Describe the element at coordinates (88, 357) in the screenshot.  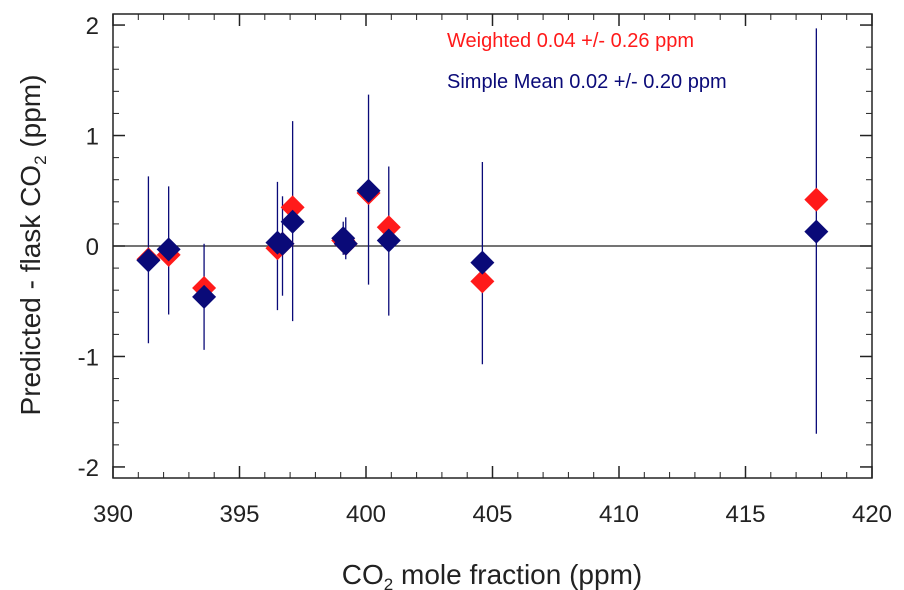
I see `y-tick-label: -1` at that location.